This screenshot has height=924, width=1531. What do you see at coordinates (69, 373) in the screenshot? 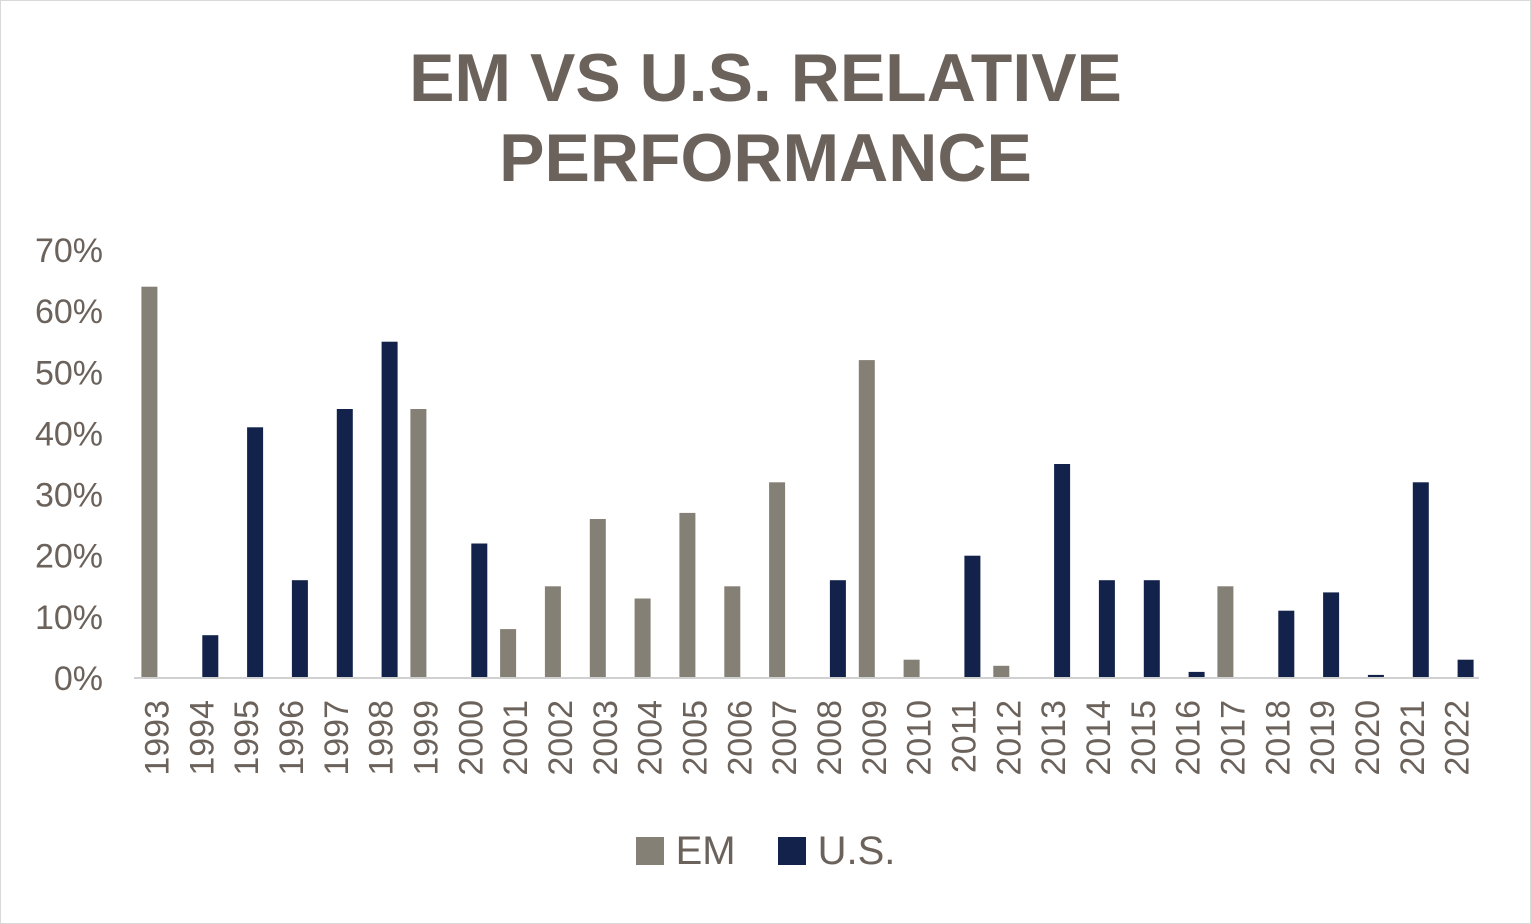
I see `y-tick-label: 50%` at bounding box center [69, 373].